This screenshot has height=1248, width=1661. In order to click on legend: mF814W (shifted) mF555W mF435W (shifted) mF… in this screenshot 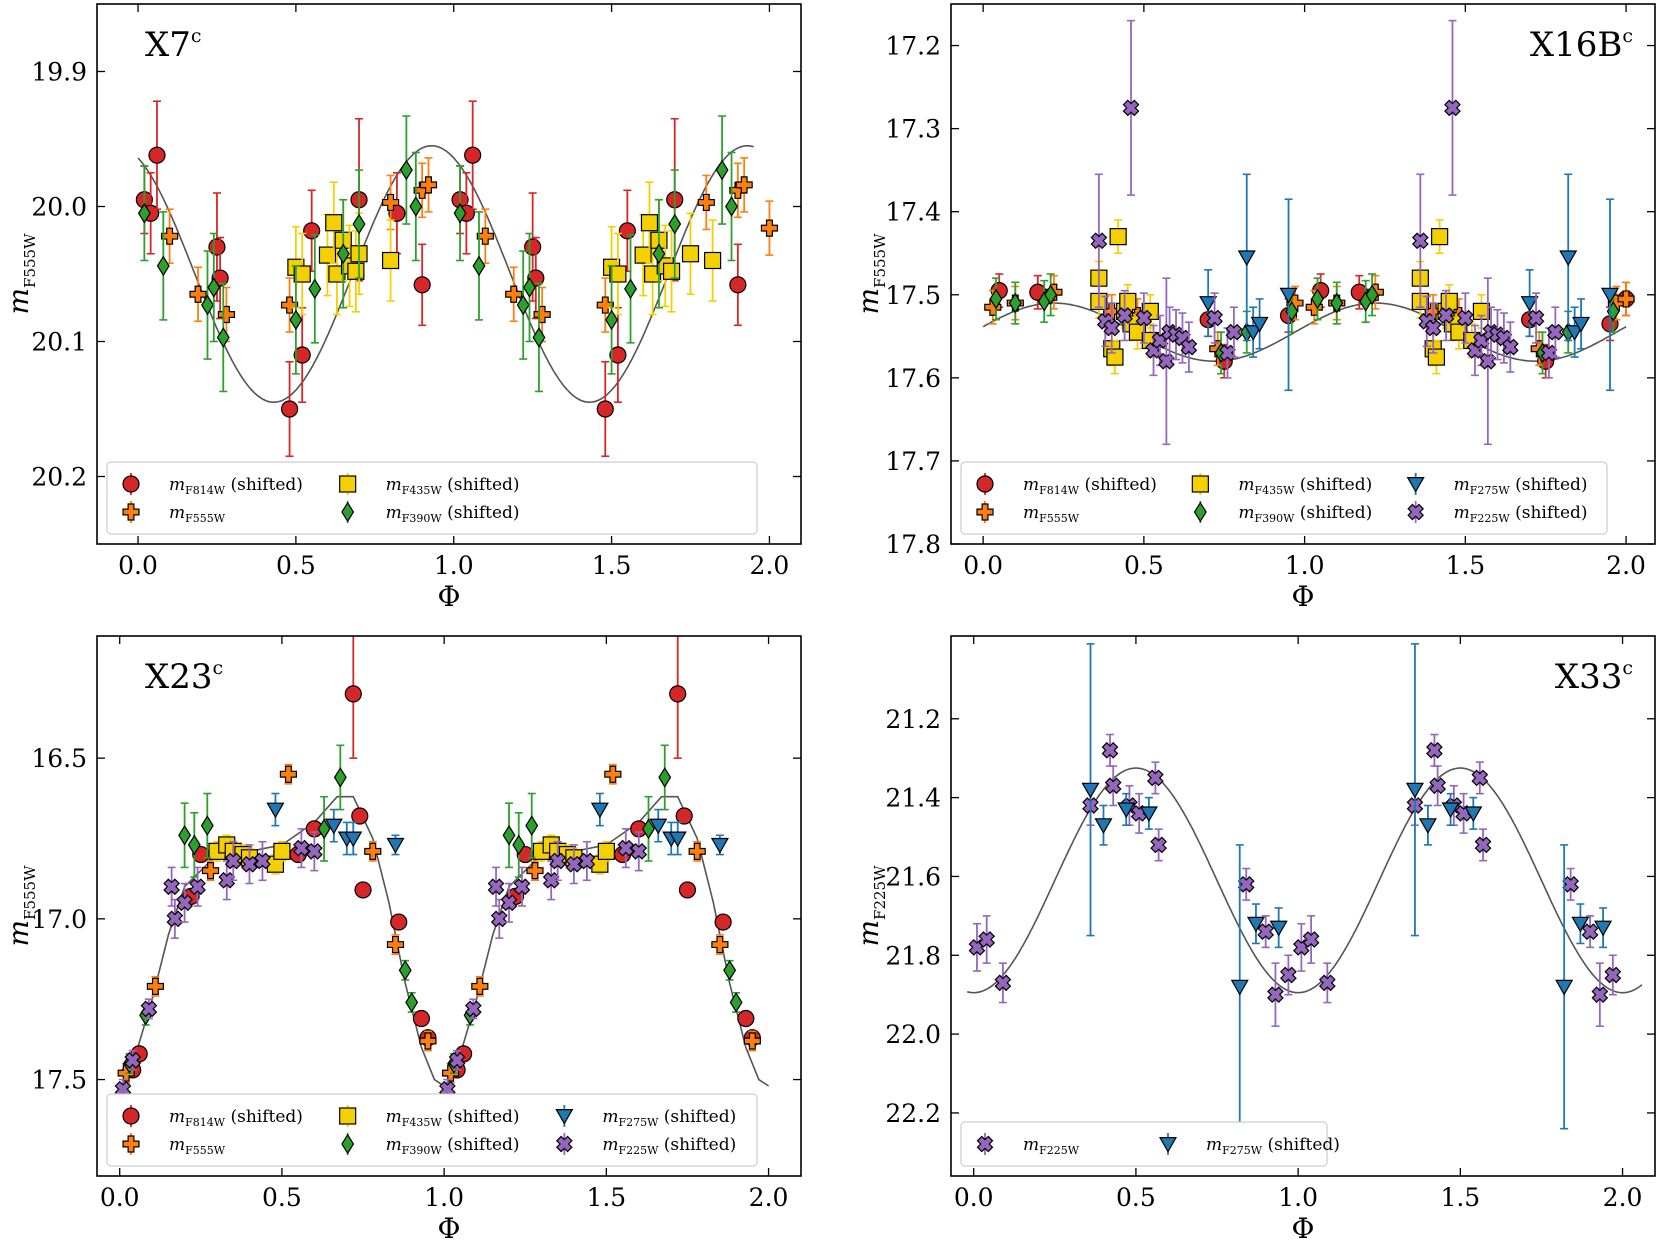, I will do `click(432, 498)`.